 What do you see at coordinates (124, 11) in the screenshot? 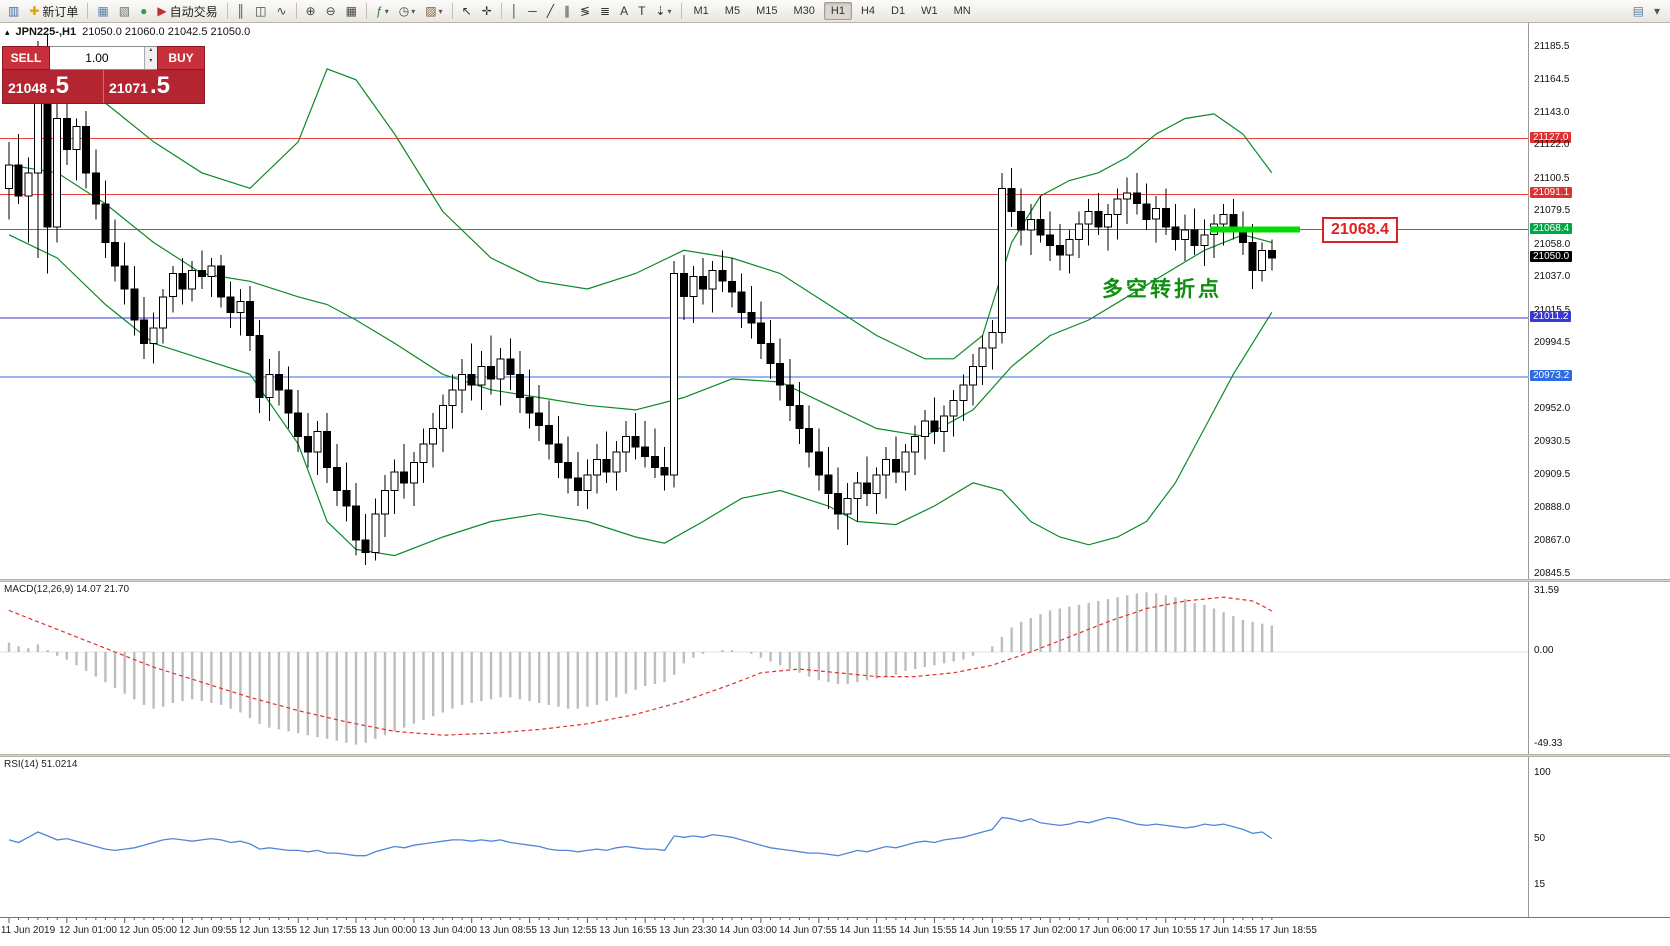
I see `strategy-tester-icon: ▧` at bounding box center [124, 11].